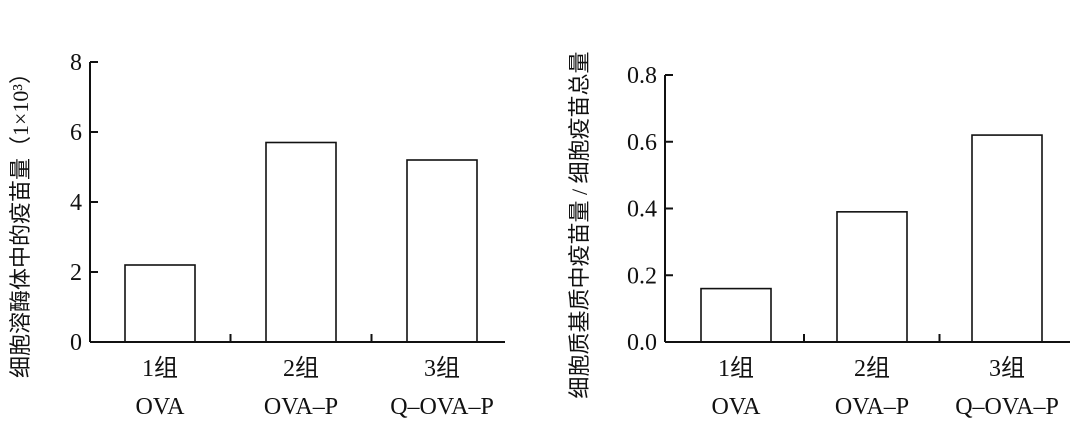 The image size is (1076, 436). I want to click on left-category-group-3: 3组, so click(442, 368).